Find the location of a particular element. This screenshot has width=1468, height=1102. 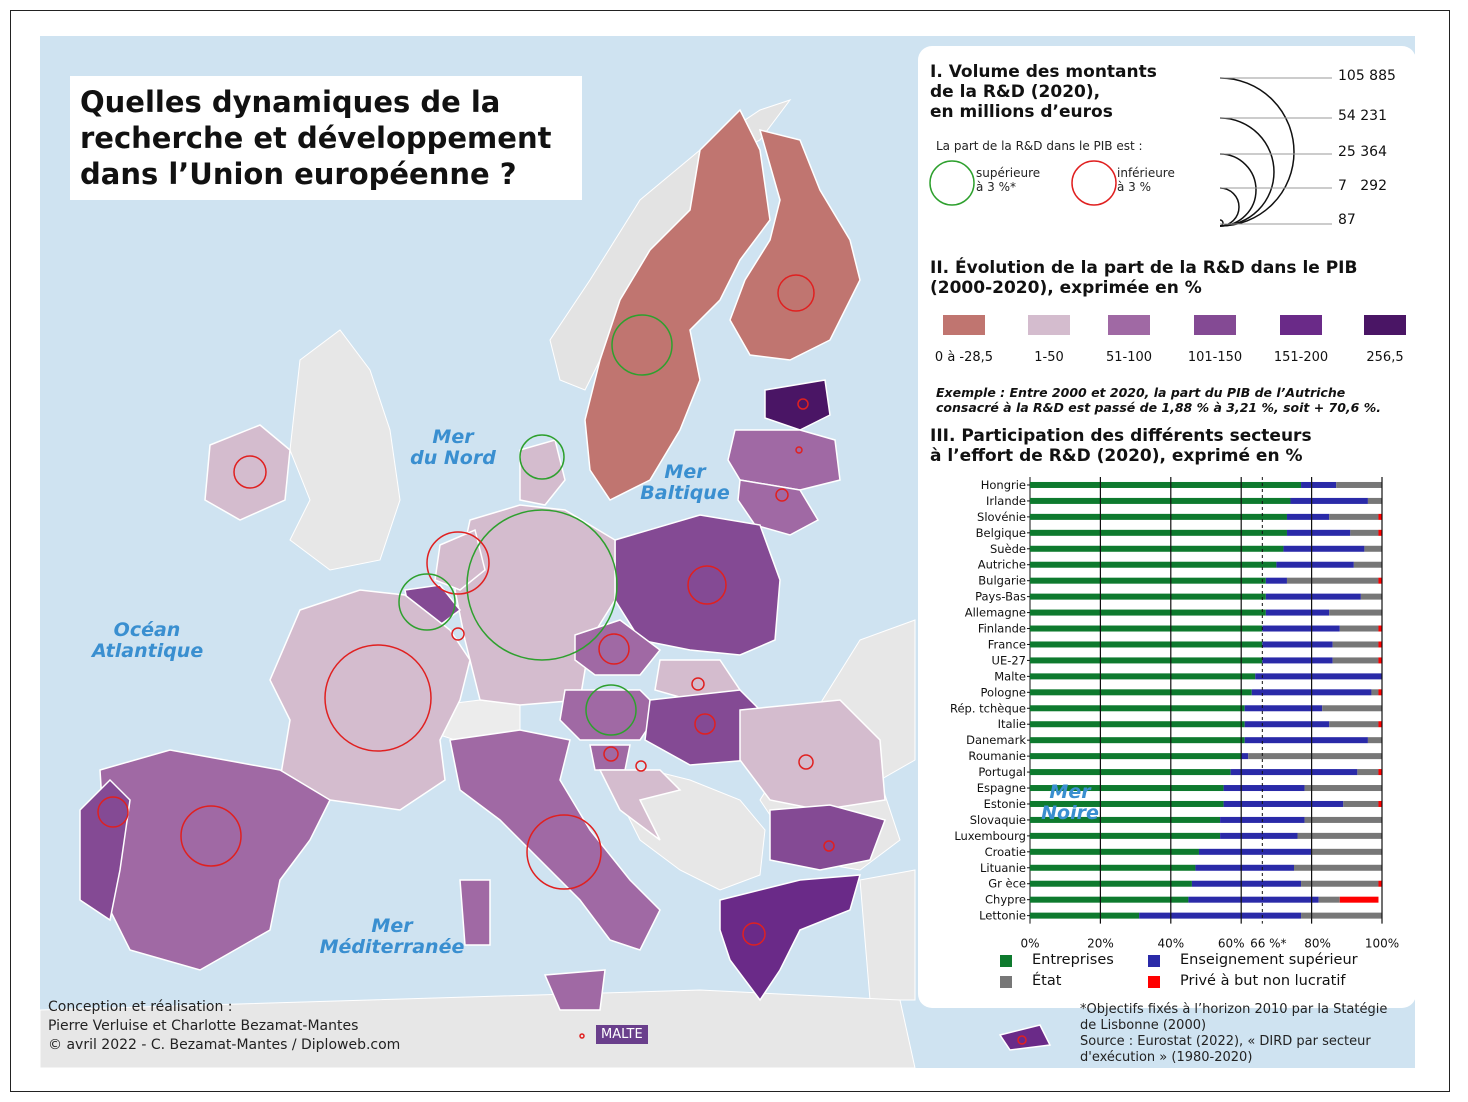

circle-austria is located at coordinates (611, 710).